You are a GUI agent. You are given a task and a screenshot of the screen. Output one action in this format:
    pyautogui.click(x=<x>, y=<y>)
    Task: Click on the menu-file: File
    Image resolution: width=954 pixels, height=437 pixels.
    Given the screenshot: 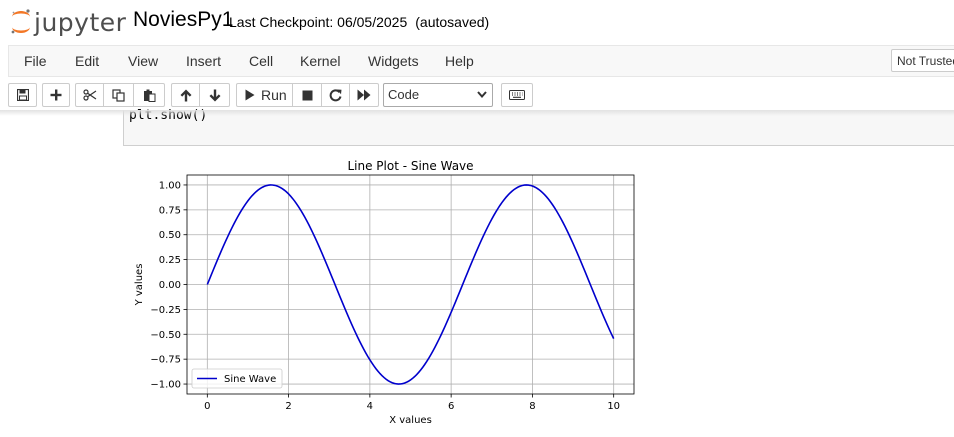 What is the action you would take?
    pyautogui.click(x=35, y=61)
    